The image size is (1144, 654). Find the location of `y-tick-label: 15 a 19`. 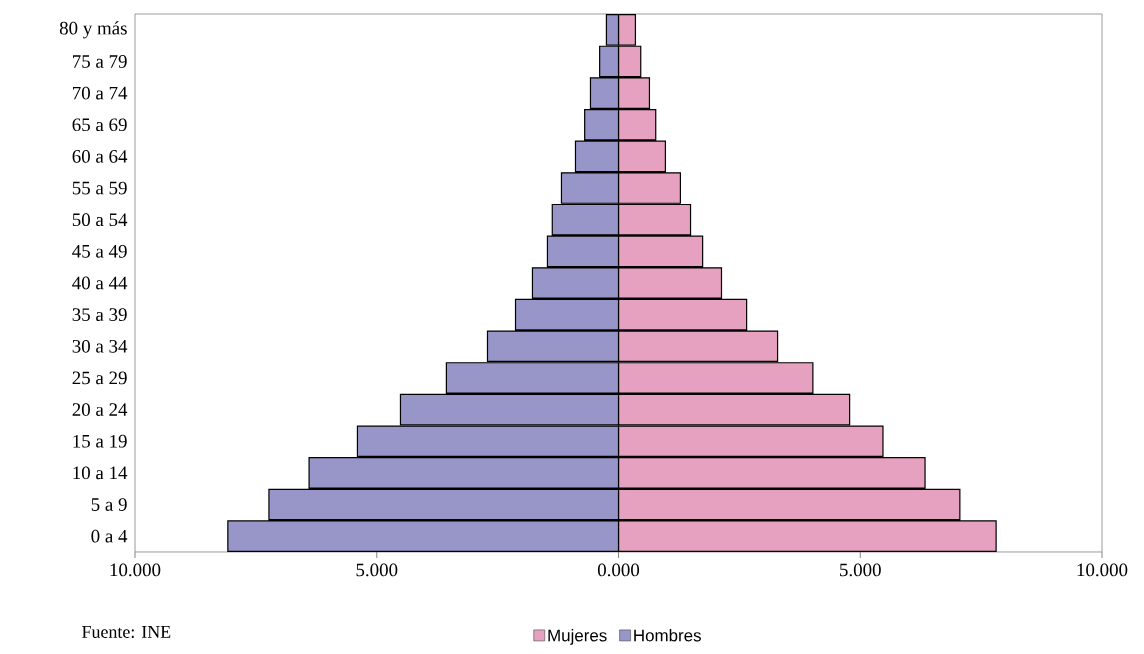

y-tick-label: 15 a 19 is located at coordinates (100, 441).